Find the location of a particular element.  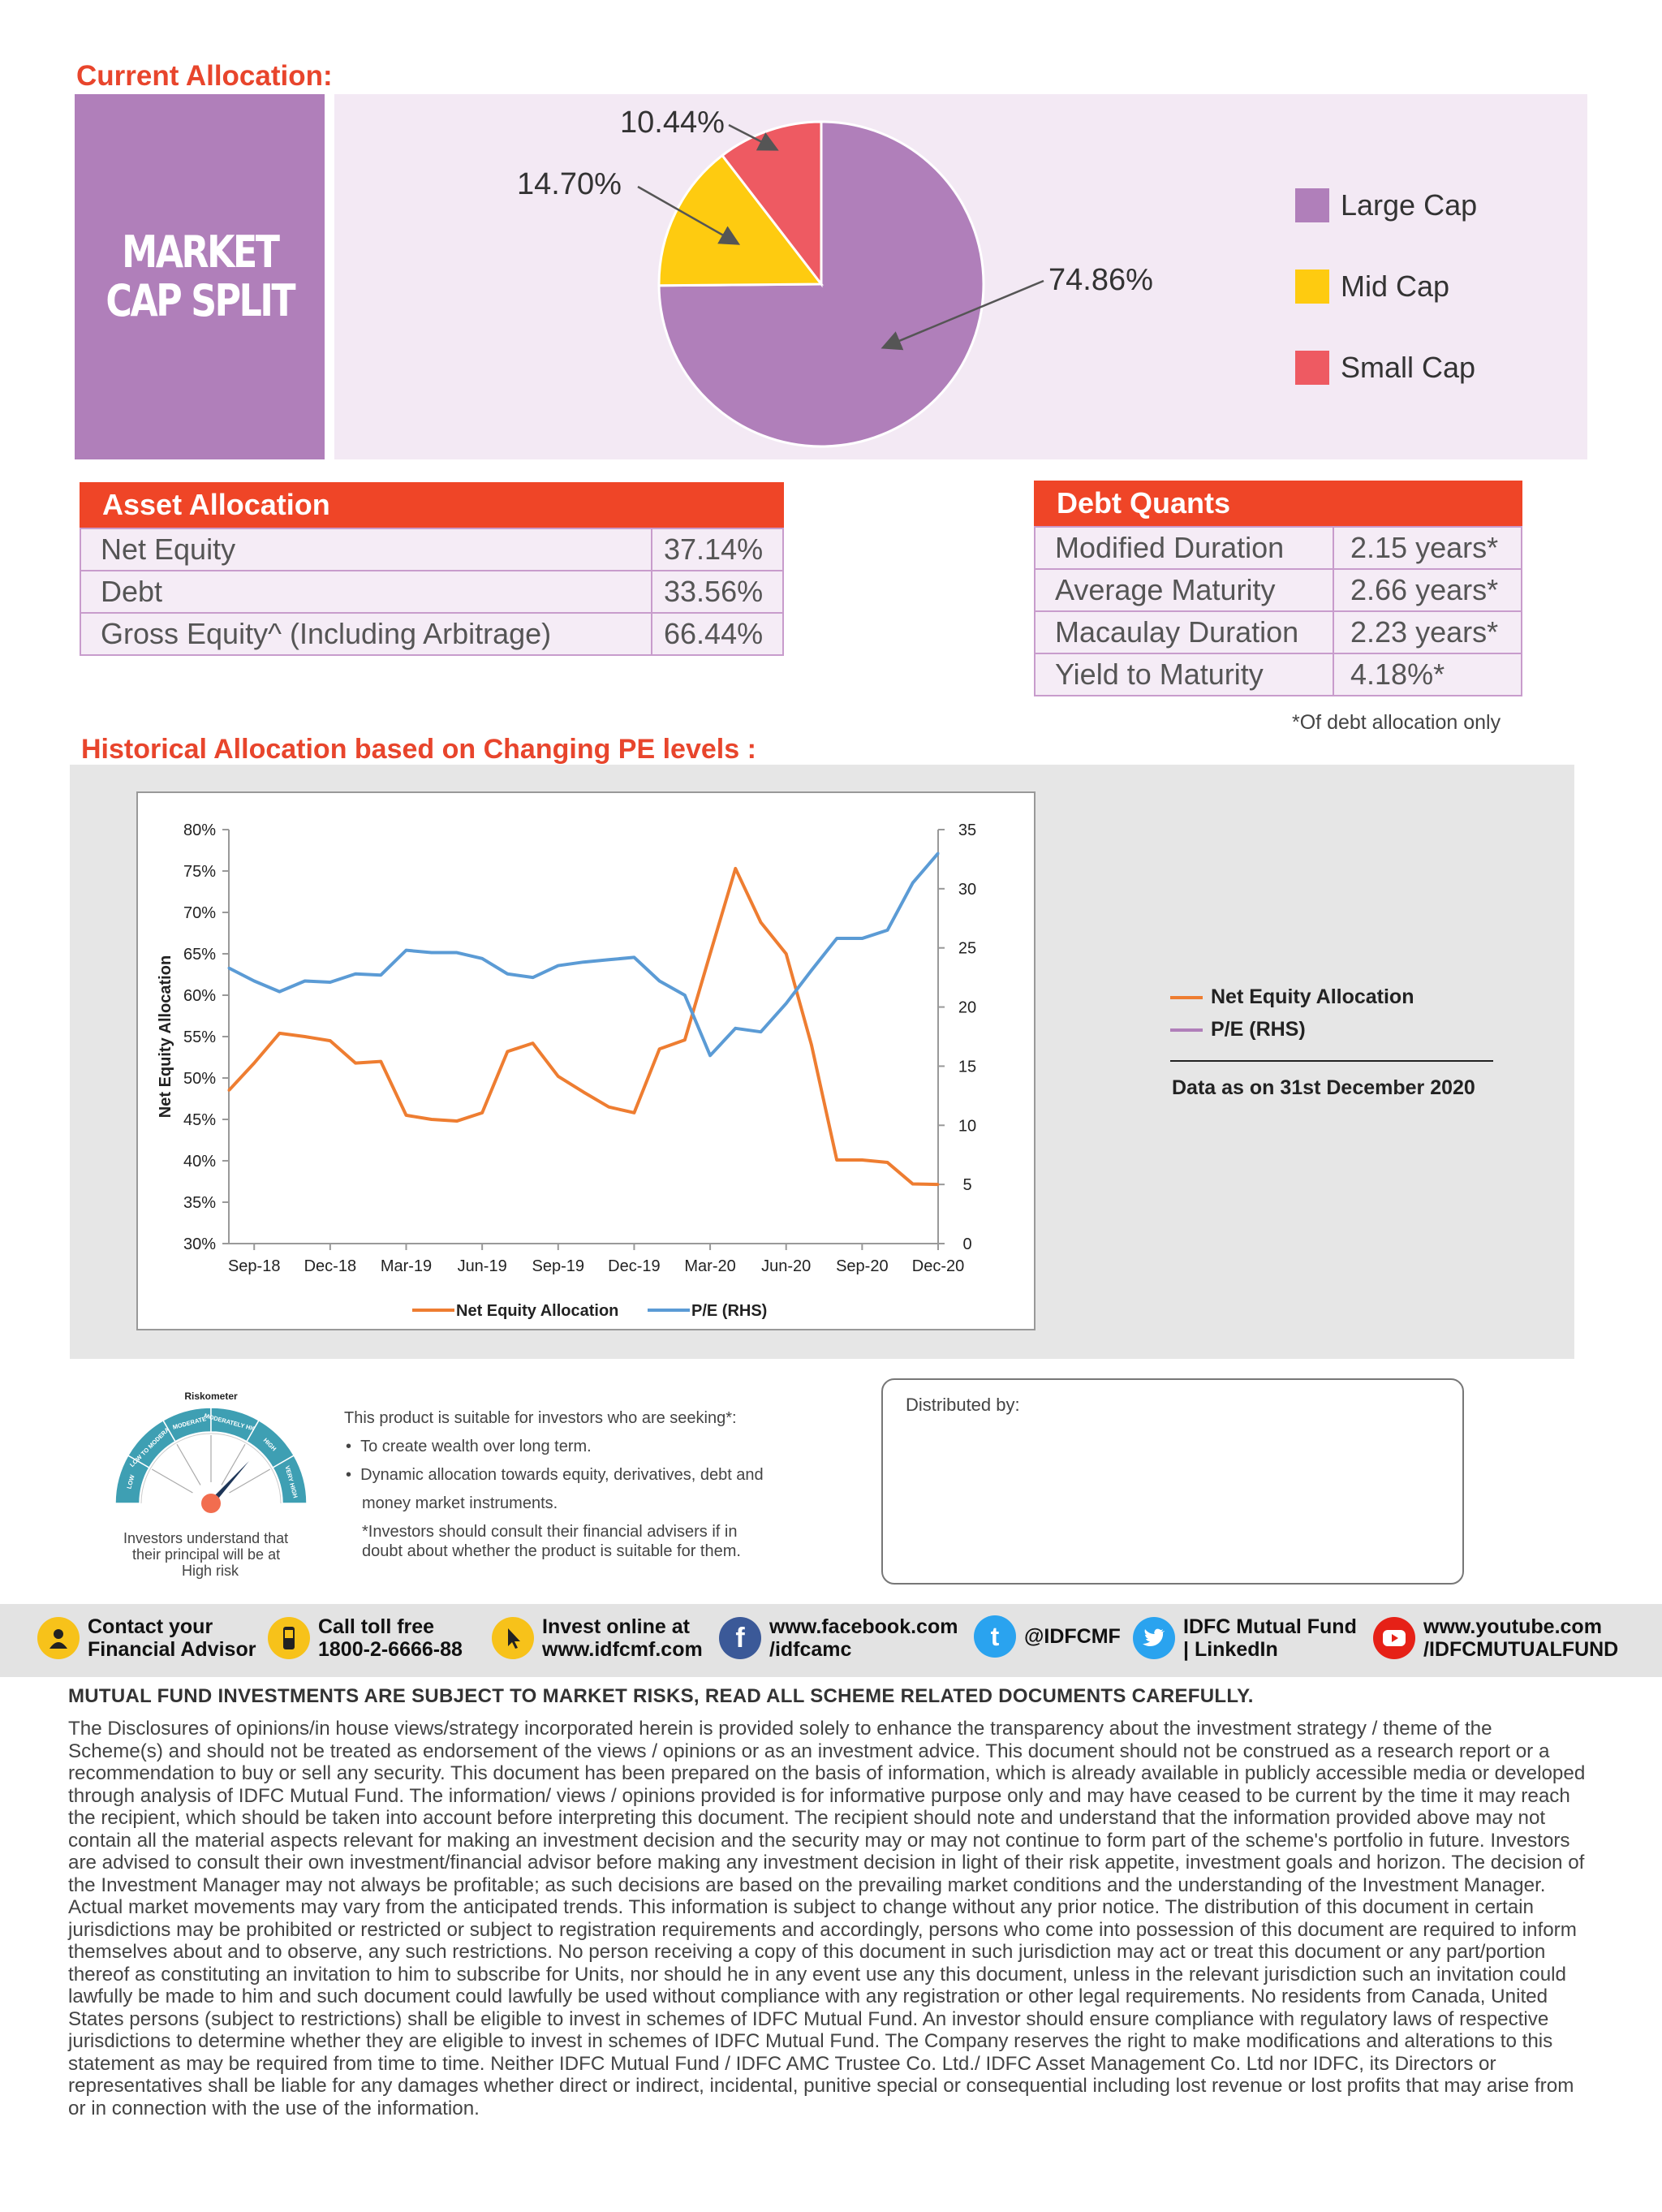

y-tick-label: 80% is located at coordinates (199, 830).